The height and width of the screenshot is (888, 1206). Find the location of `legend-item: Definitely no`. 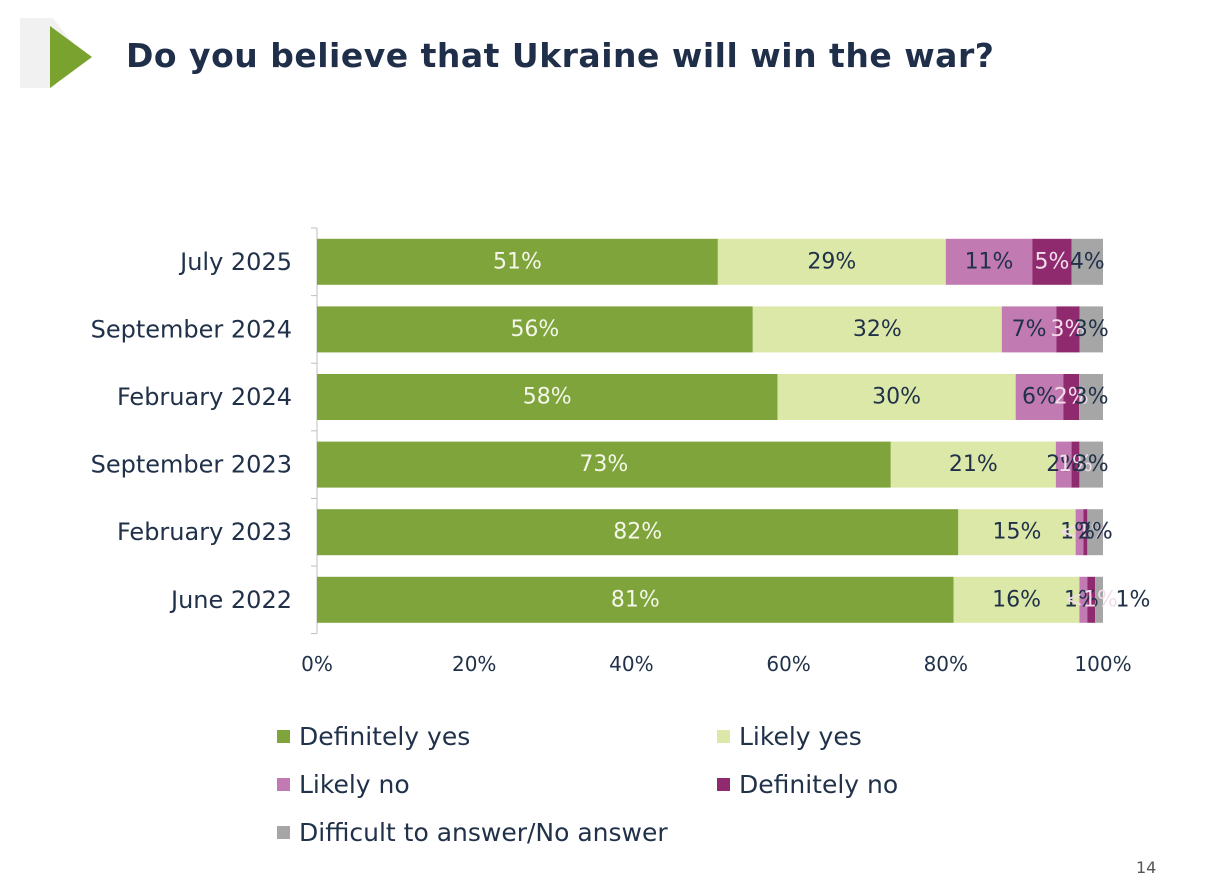

legend-item: Definitely no is located at coordinates (807, 784).